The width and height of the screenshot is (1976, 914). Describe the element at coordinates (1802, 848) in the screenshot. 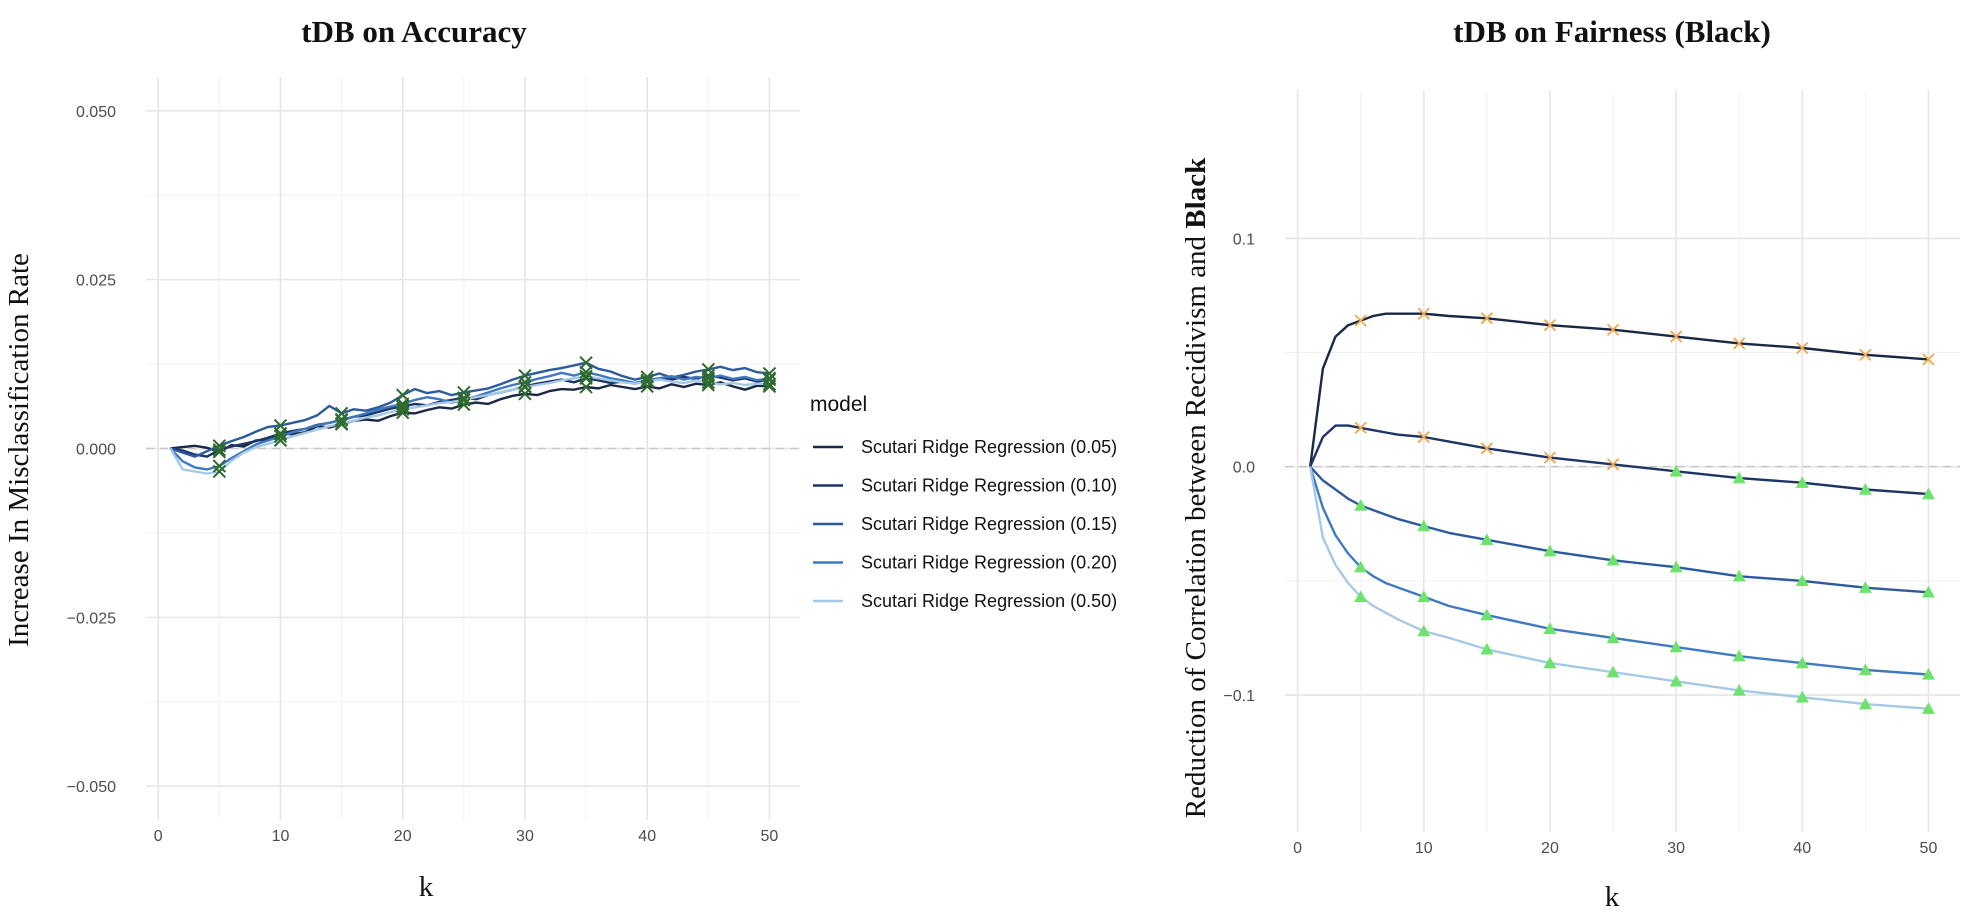

I see `fairness-xtick-label: 40` at that location.